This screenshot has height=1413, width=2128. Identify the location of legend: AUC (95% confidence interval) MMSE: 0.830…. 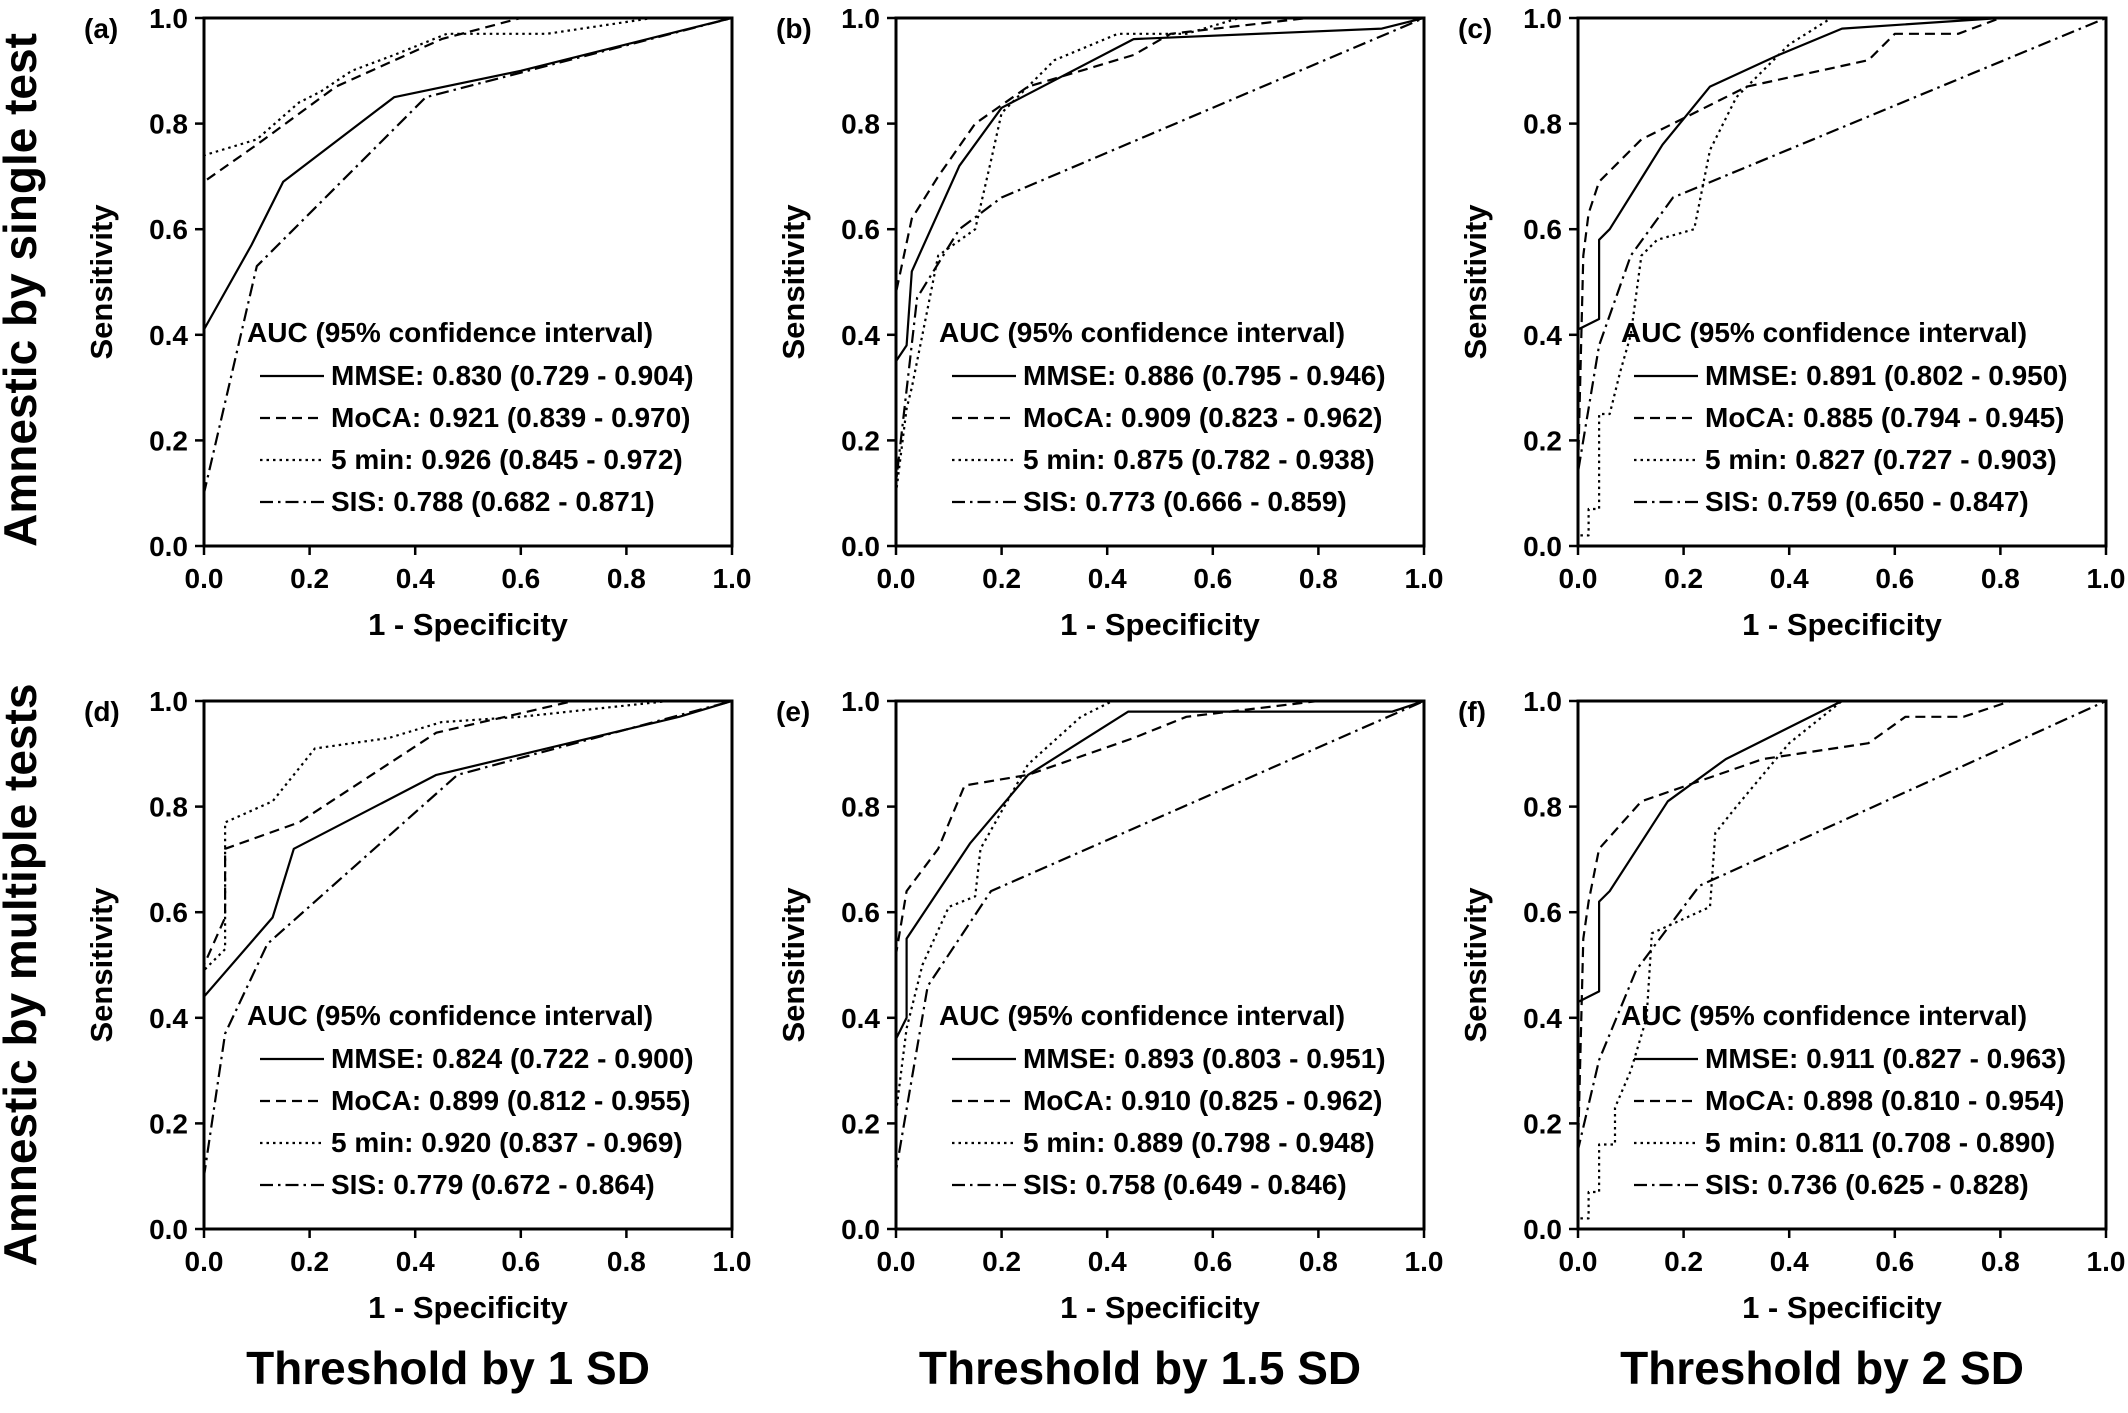
(470, 417).